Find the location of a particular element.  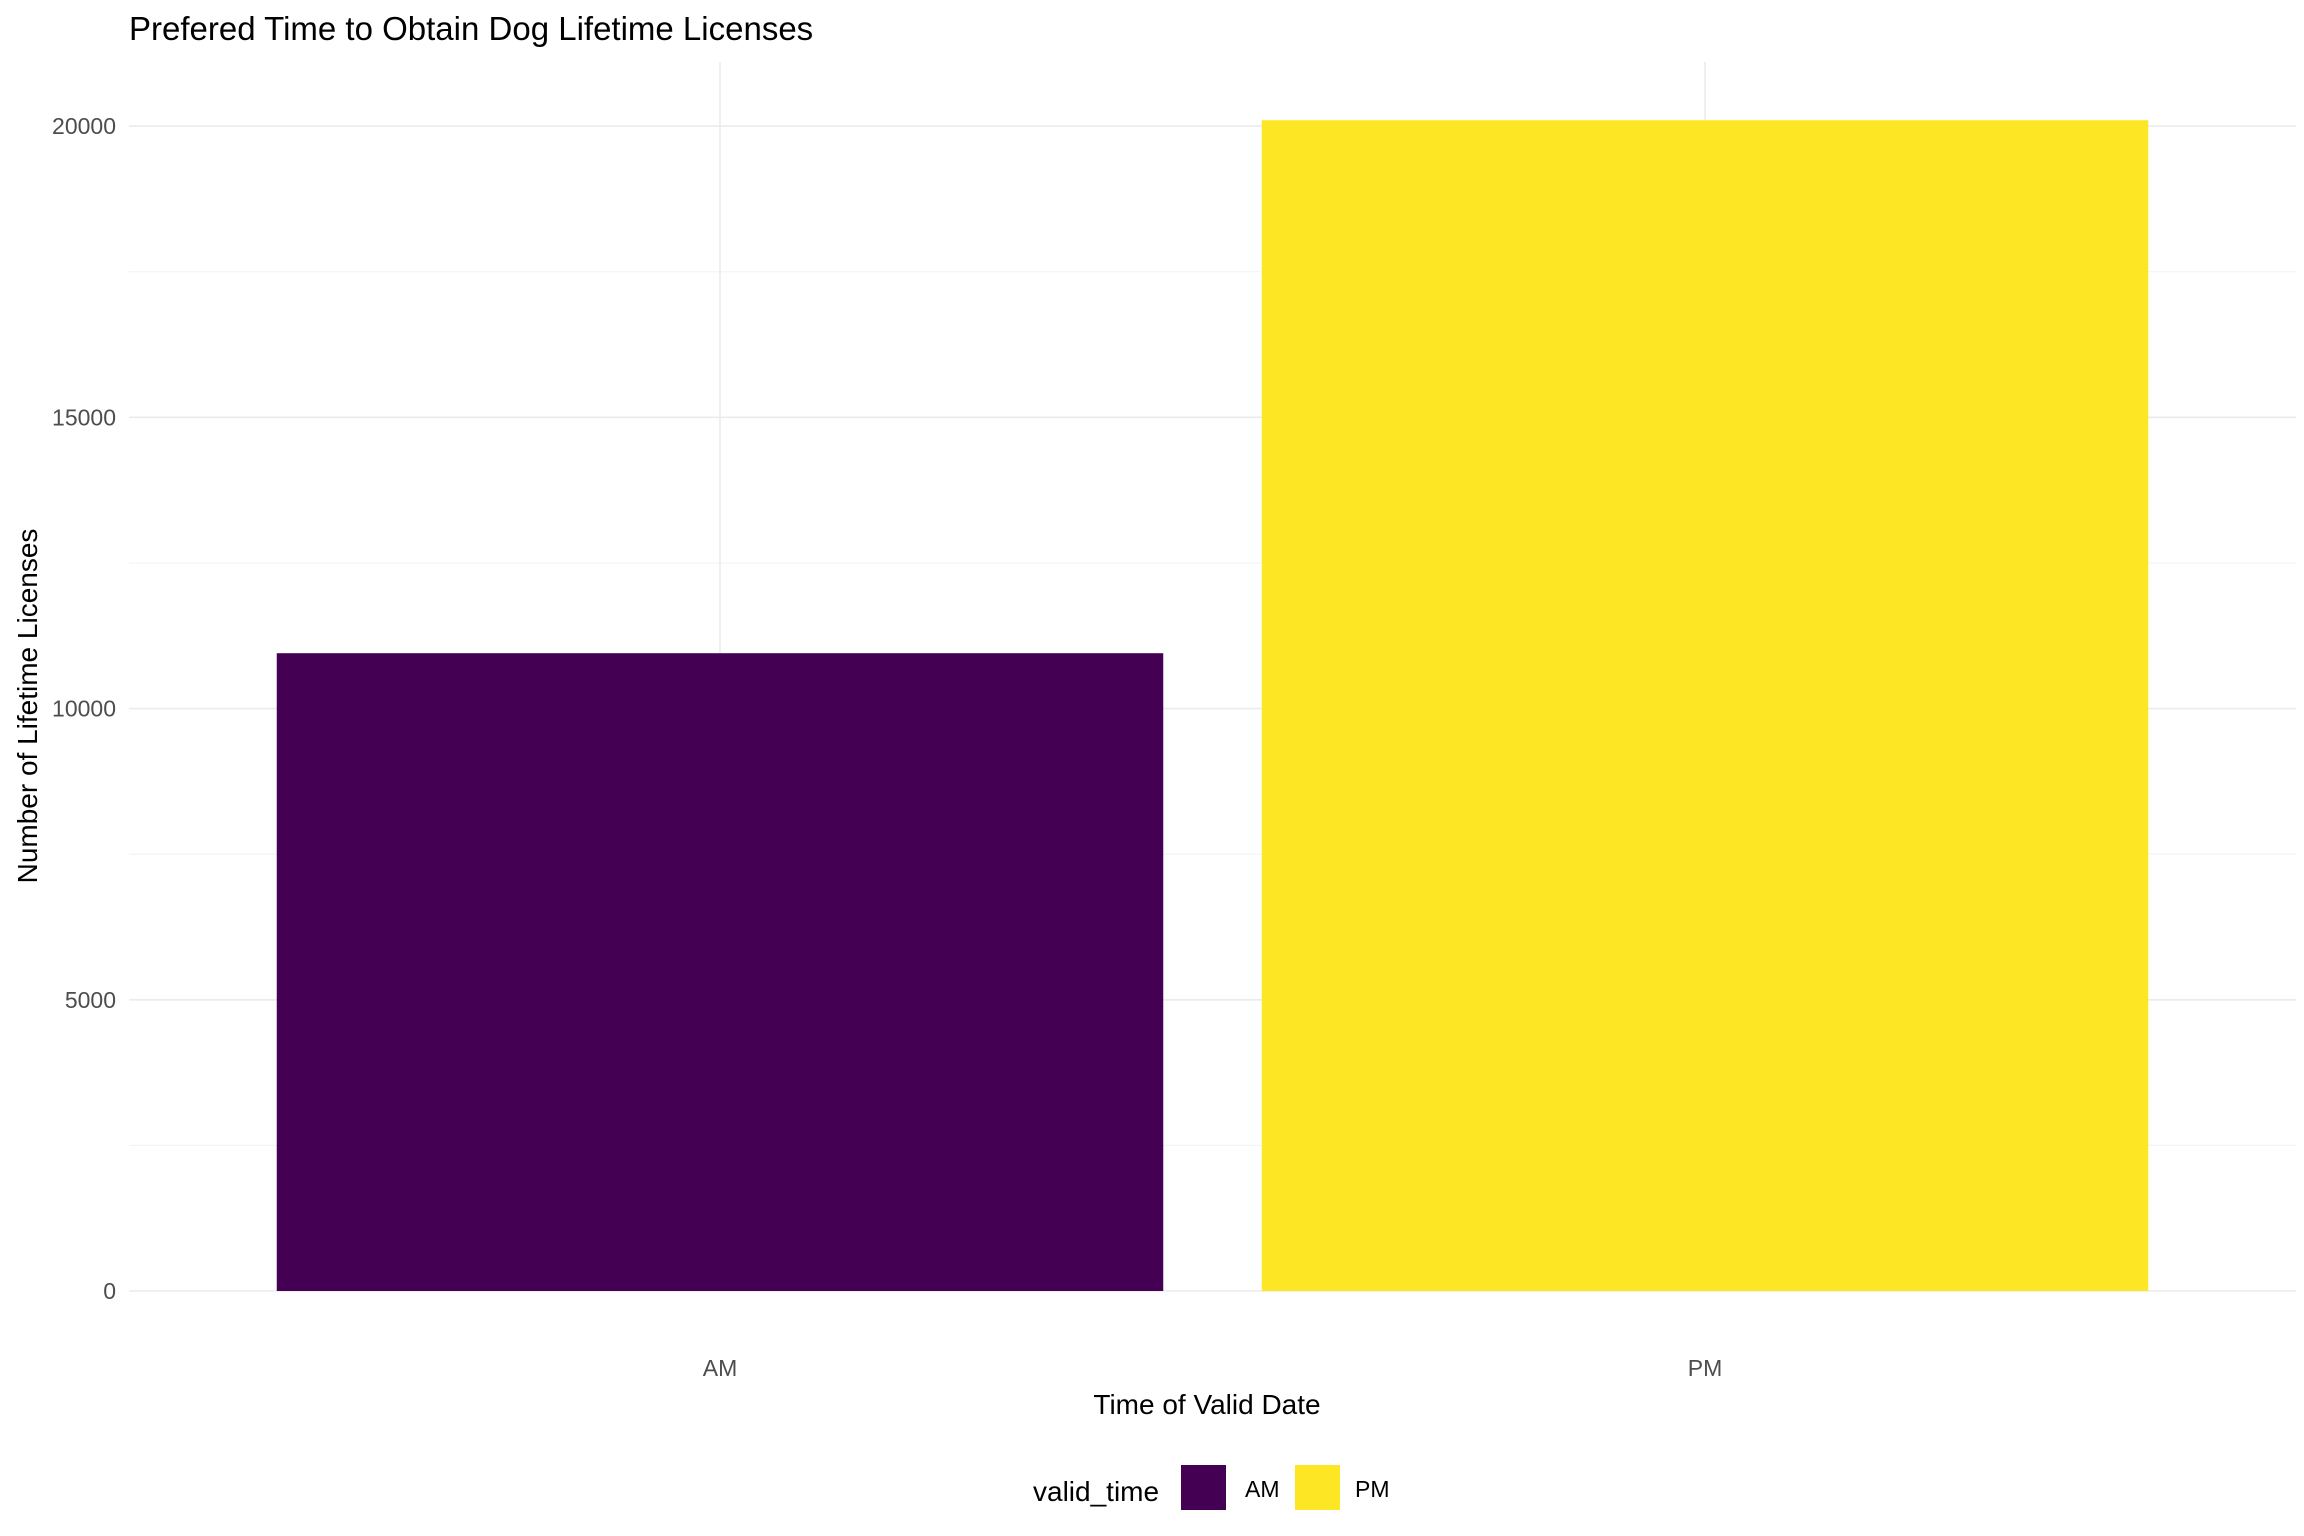

x-tick-label: AM is located at coordinates (720, 1368).